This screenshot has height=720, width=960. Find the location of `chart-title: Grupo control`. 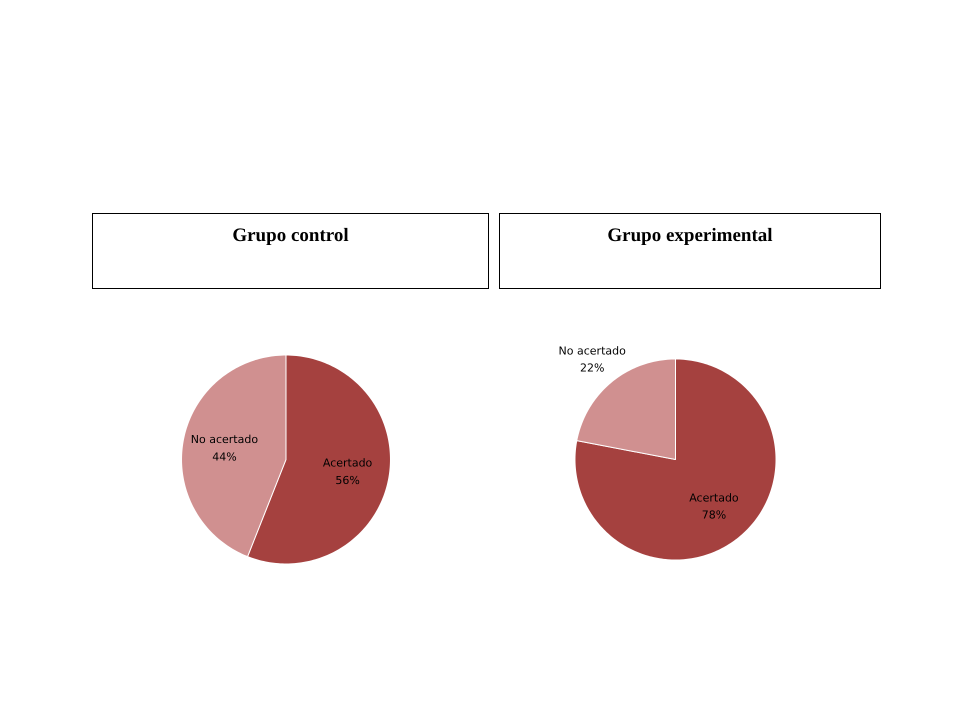

chart-title: Grupo control is located at coordinates (290, 236).